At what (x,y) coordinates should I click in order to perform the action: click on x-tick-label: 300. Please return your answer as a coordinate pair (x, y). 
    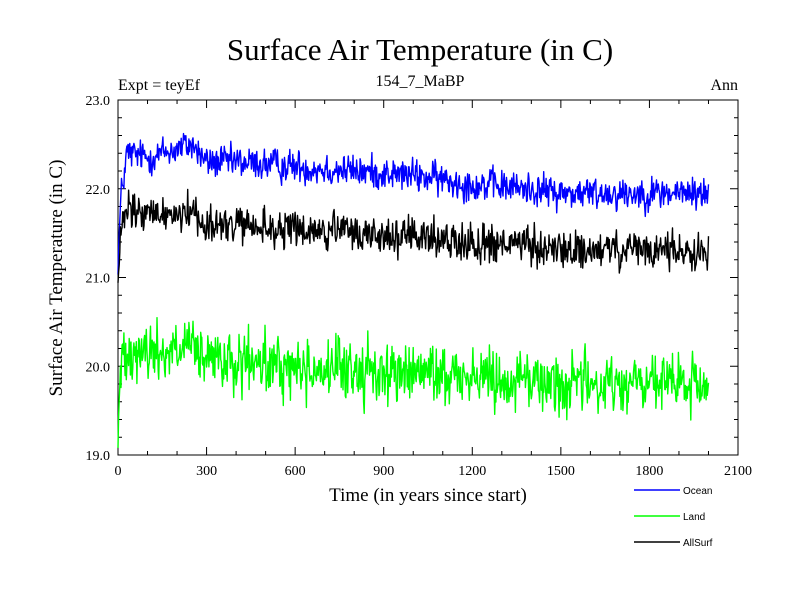
    Looking at the image, I should click on (206, 471).